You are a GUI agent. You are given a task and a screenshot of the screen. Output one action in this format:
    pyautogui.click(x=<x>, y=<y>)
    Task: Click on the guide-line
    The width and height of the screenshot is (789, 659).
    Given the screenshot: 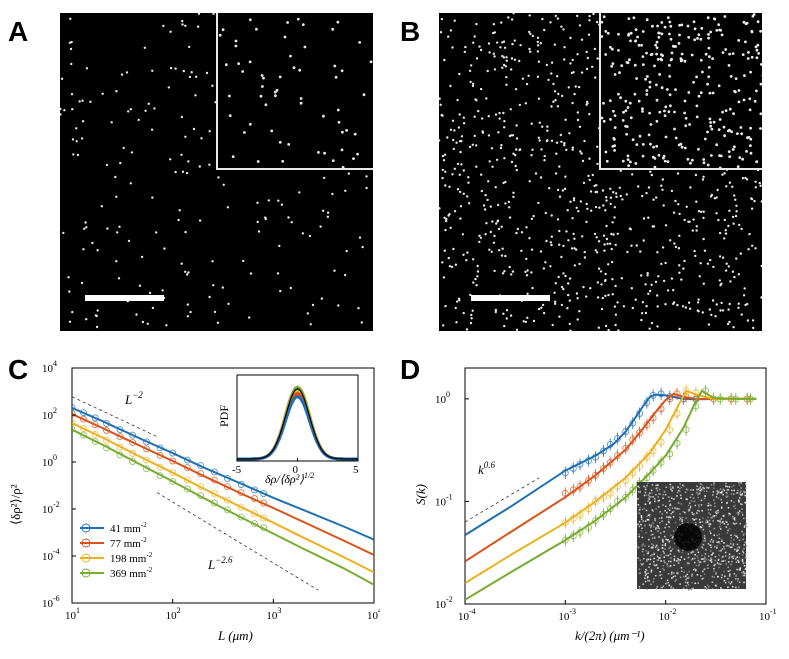 What is the action you would take?
    pyautogui.click(x=237, y=541)
    